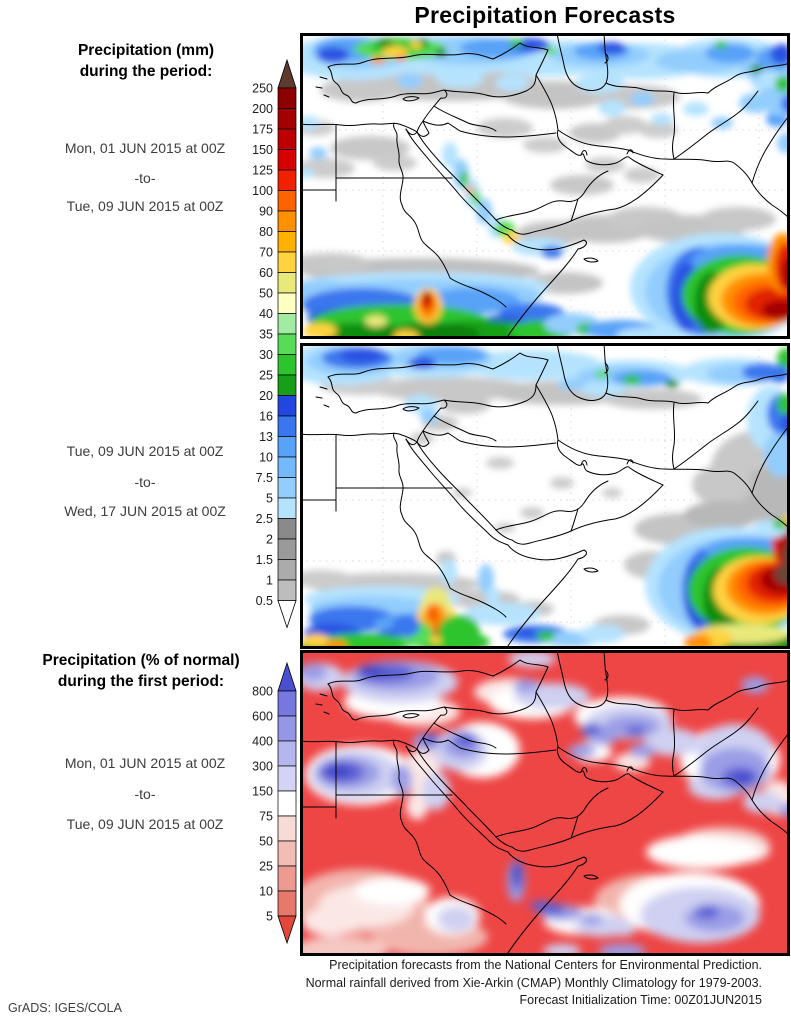  What do you see at coordinates (264, 560) in the screenshot?
I see `colorbar-tick-label: 1.5` at bounding box center [264, 560].